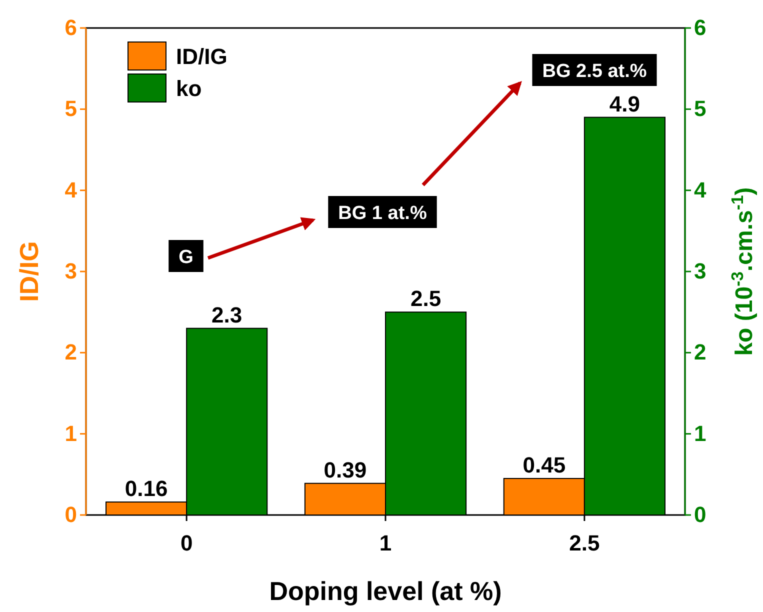 This screenshot has height=612, width=763. What do you see at coordinates (202, 56) in the screenshot?
I see `legend-label: ID/IG` at bounding box center [202, 56].